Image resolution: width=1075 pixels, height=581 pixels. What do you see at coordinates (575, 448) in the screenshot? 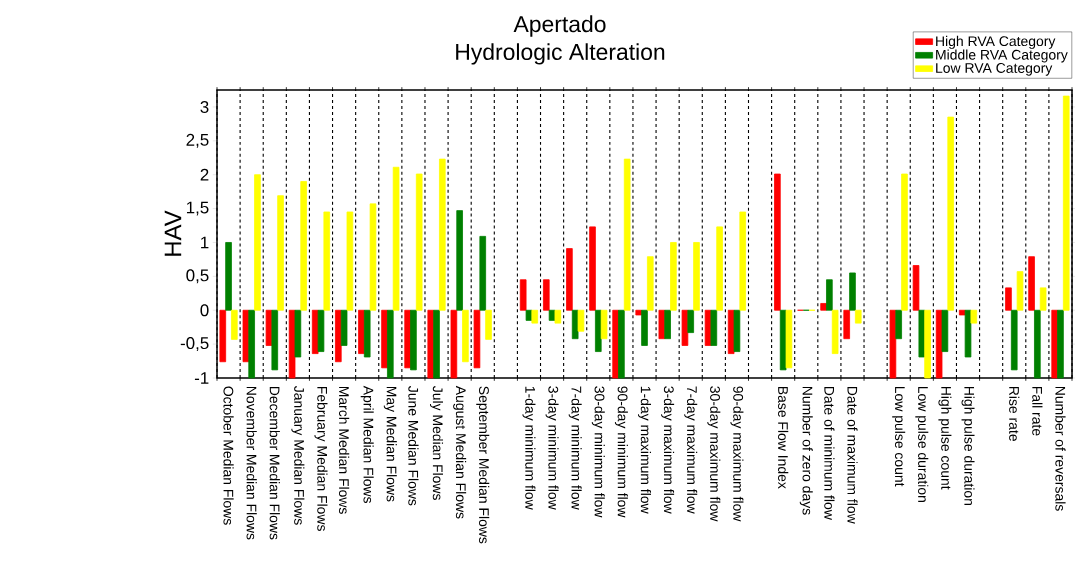
I see `x-tick-label: 7-day minimum flow` at bounding box center [575, 448].